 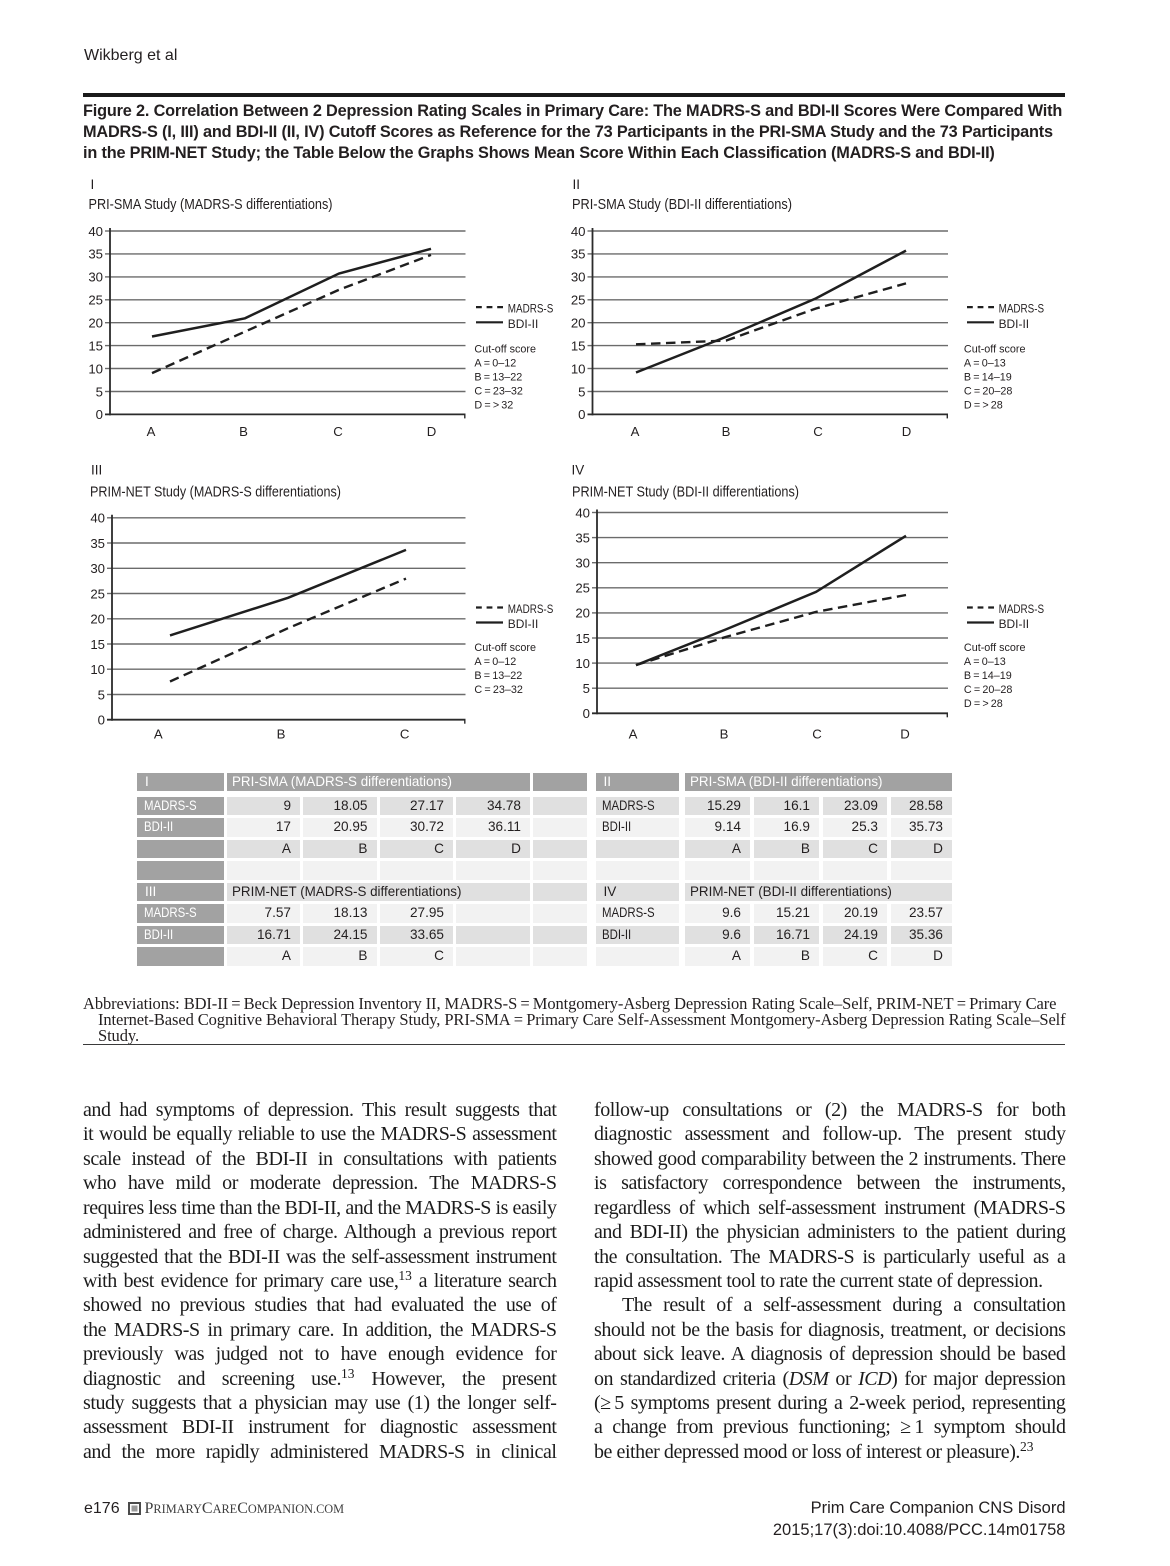 What do you see at coordinates (96, 470) in the screenshot?
I see `svg-text: III` at bounding box center [96, 470].